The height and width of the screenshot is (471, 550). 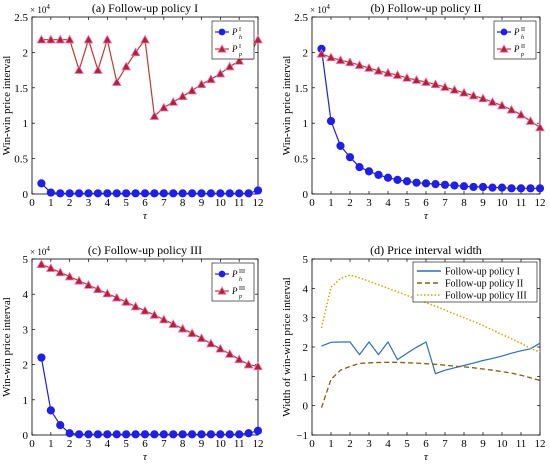 I want to click on x-tick-label: 0, so click(x=312, y=444).